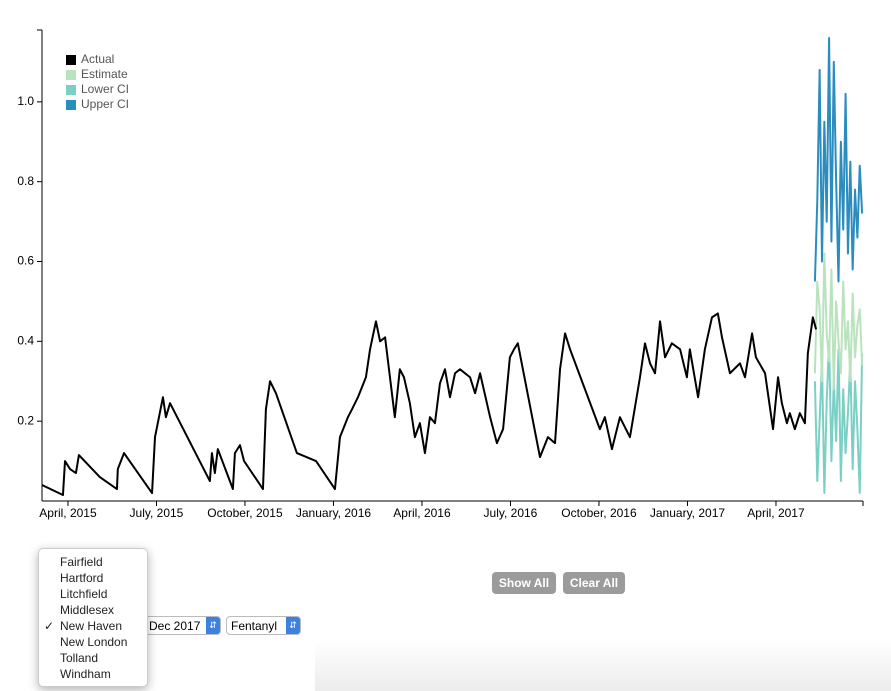 The height and width of the screenshot is (691, 891). What do you see at coordinates (68, 513) in the screenshot?
I see `x-tick-label: April, 2015` at bounding box center [68, 513].